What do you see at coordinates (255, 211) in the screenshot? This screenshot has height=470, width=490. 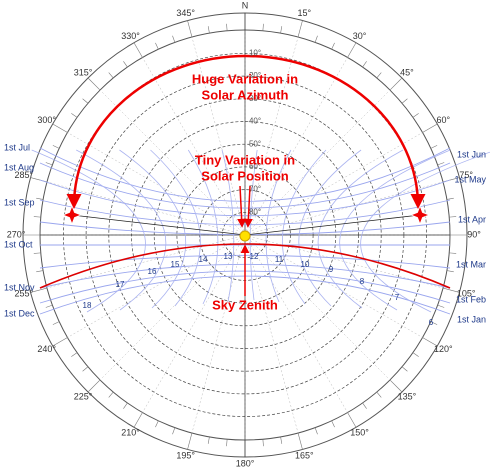 I see `altitude-label: 80°` at bounding box center [255, 211].